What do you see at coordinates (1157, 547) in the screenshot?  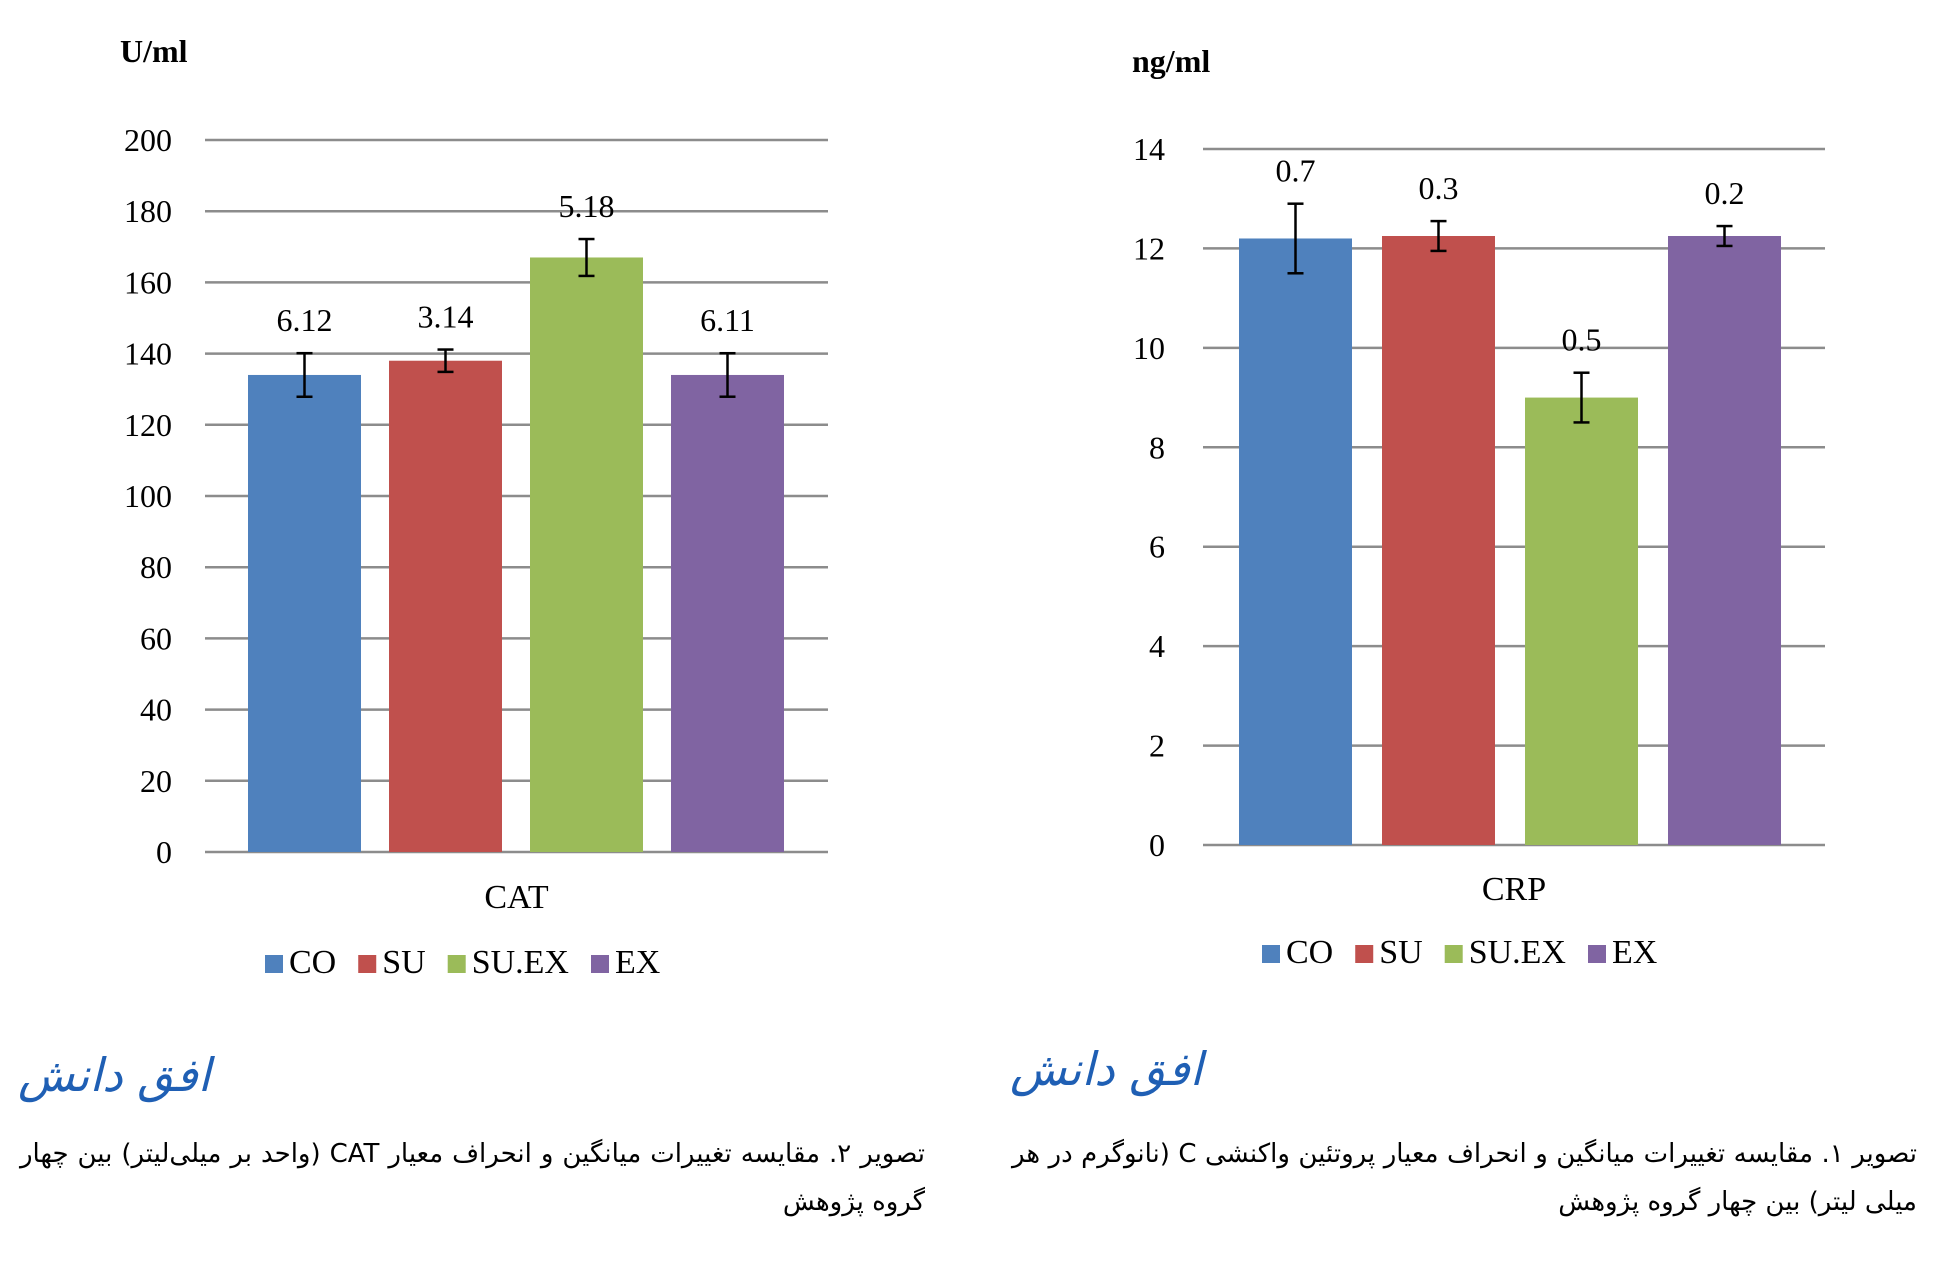 I see `y-tick-label: 6` at bounding box center [1157, 547].